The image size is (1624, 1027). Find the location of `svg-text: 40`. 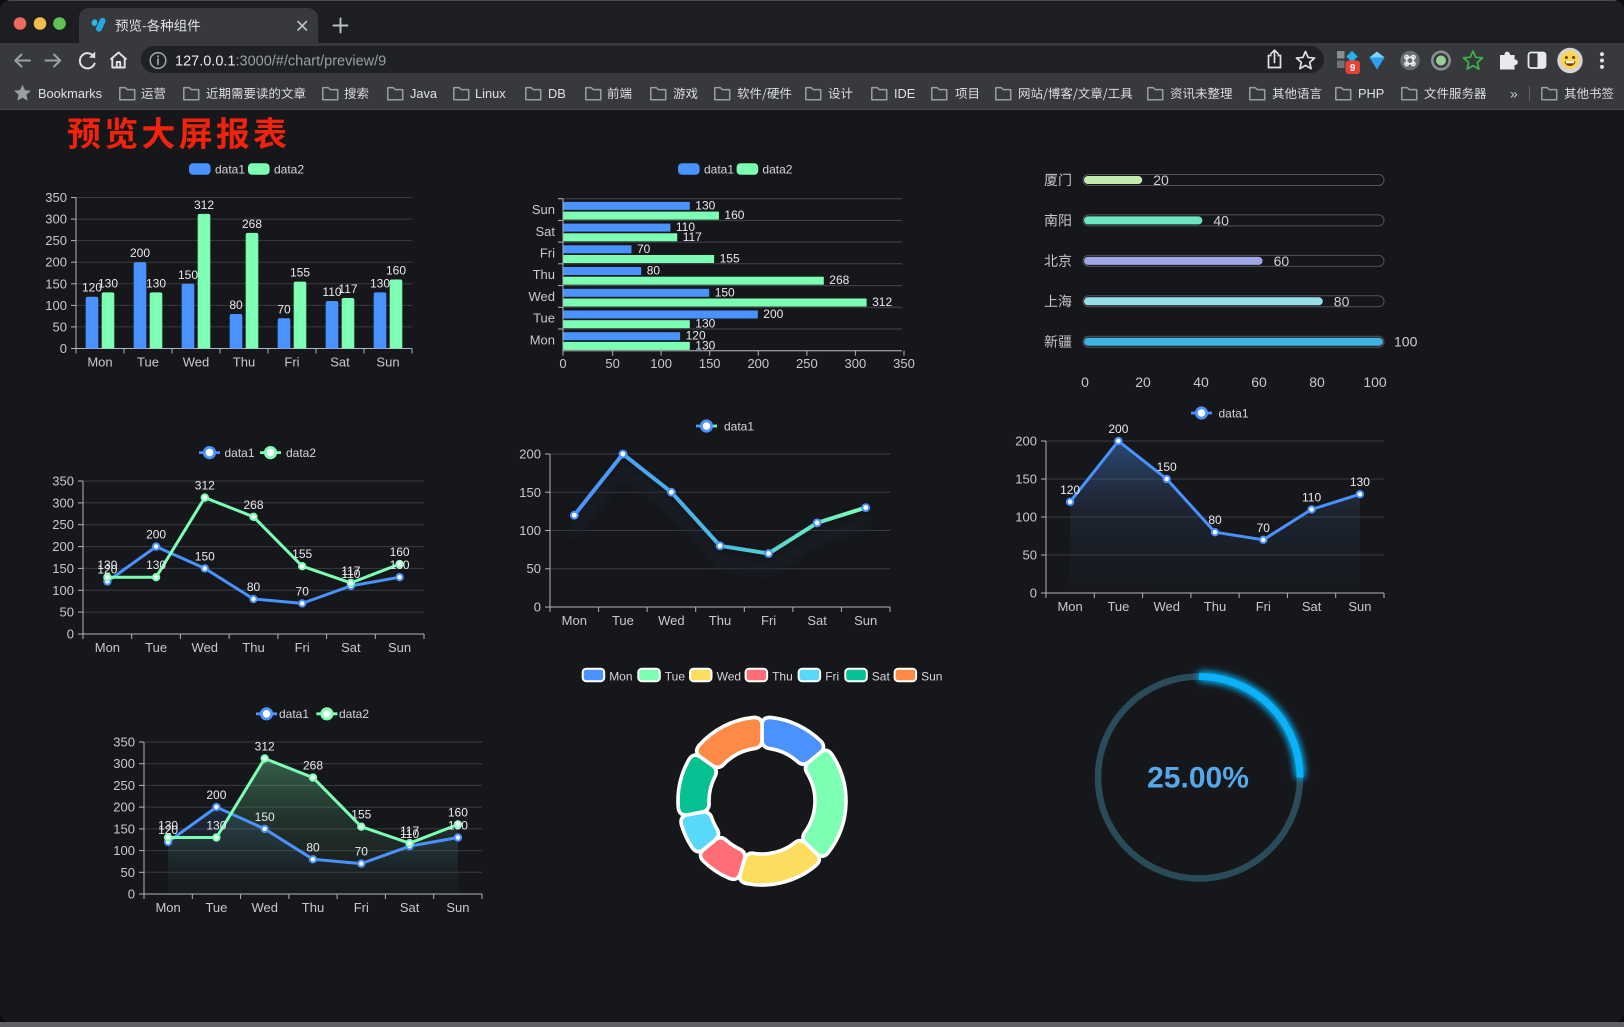

svg-text: 40 is located at coordinates (1221, 220).